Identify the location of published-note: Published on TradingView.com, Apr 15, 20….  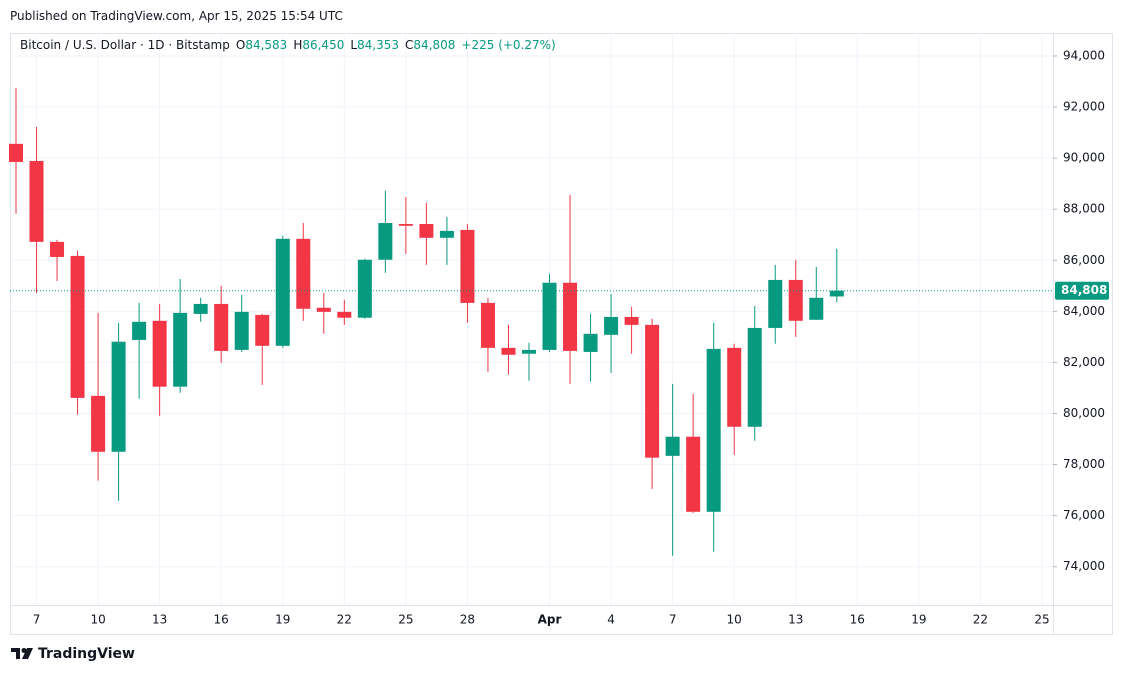
(176, 16).